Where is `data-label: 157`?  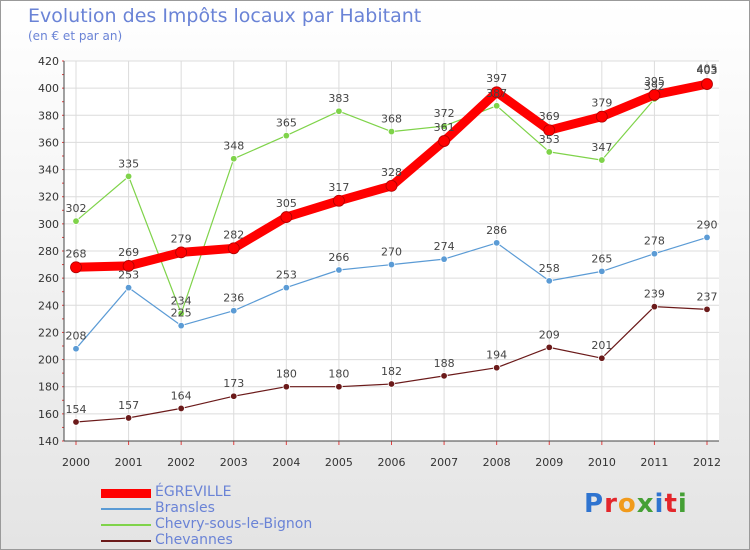 data-label: 157 is located at coordinates (128, 405).